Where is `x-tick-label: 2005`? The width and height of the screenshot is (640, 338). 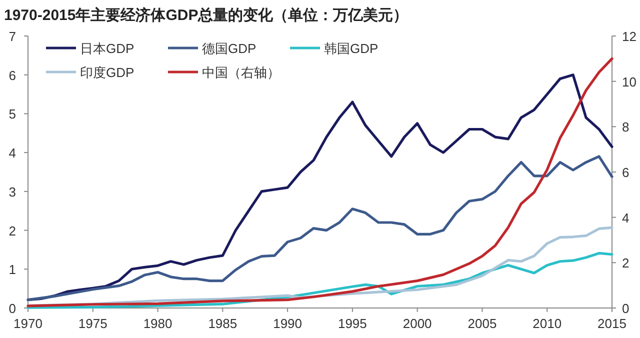
x-tick-label: 2005 is located at coordinates (482, 323).